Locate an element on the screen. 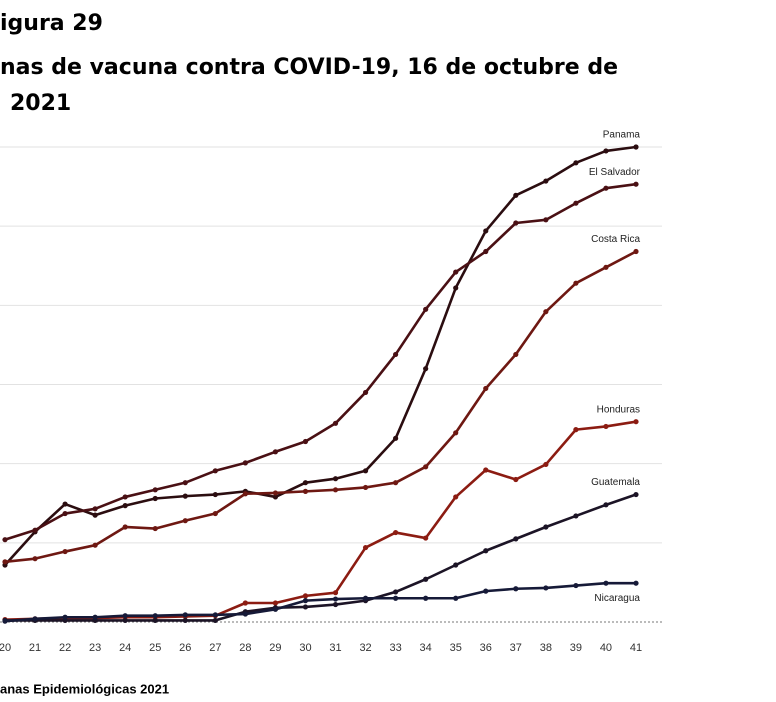  x-tick-label: 24 is located at coordinates (125, 648).